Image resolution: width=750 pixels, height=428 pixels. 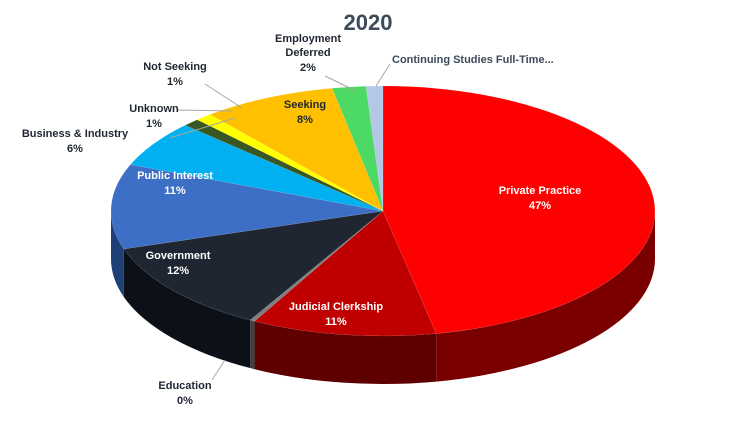 What do you see at coordinates (540, 206) in the screenshot?
I see `slice-value-0: 47%` at bounding box center [540, 206].